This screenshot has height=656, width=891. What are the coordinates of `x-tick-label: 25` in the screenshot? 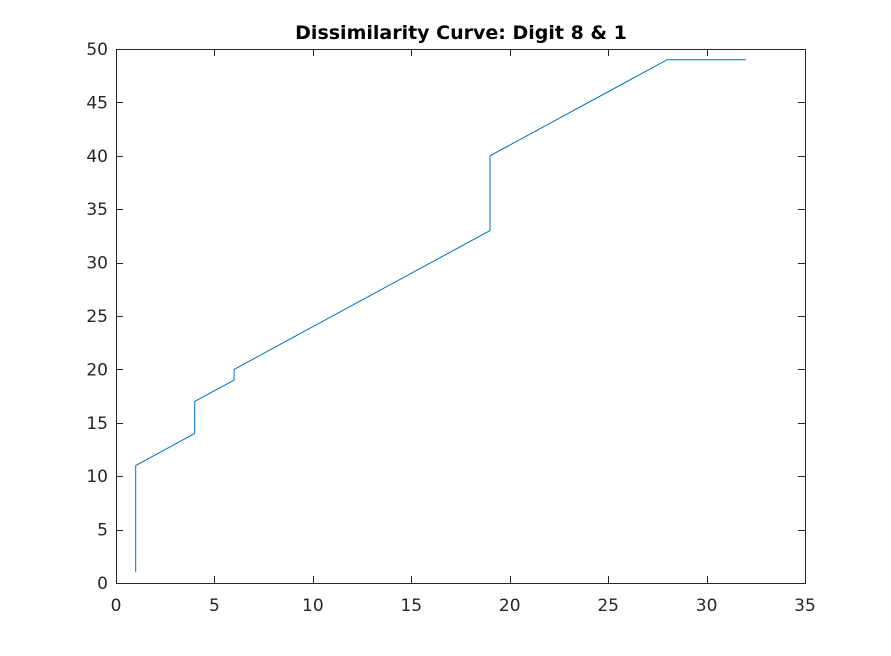 It's located at (608, 606).